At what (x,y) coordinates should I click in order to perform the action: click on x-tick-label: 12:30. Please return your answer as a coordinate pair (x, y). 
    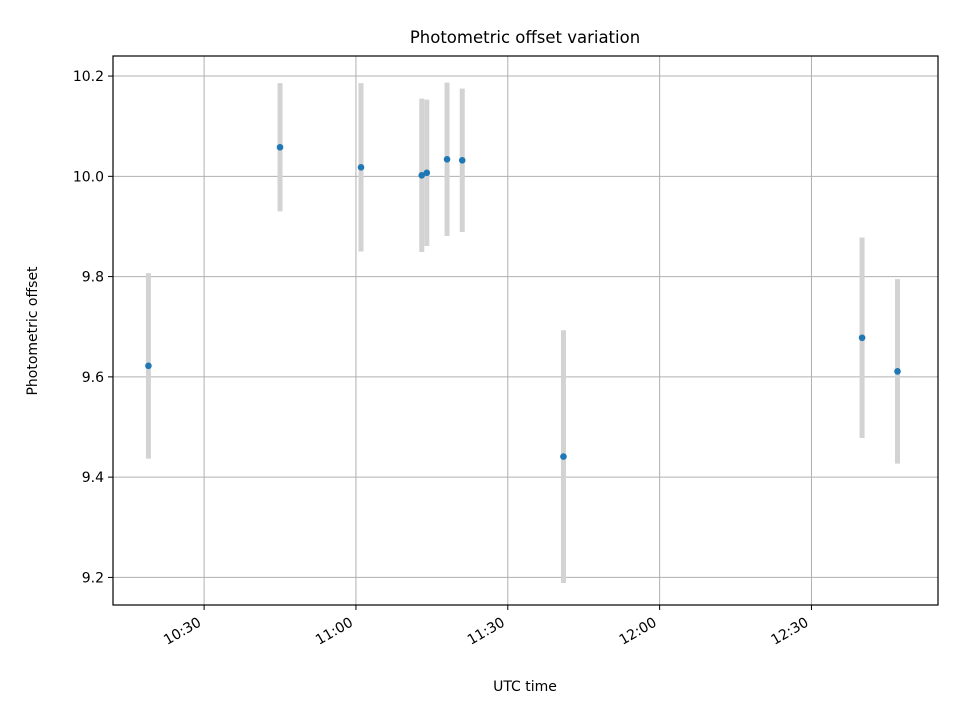
    Looking at the image, I should click on (790, 632).